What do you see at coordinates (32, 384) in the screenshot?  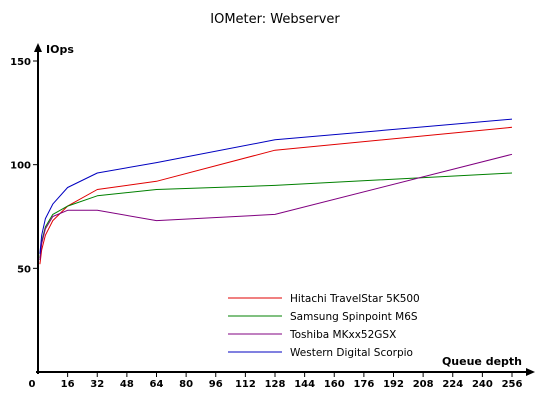 I see `x-tick-label: 0` at bounding box center [32, 384].